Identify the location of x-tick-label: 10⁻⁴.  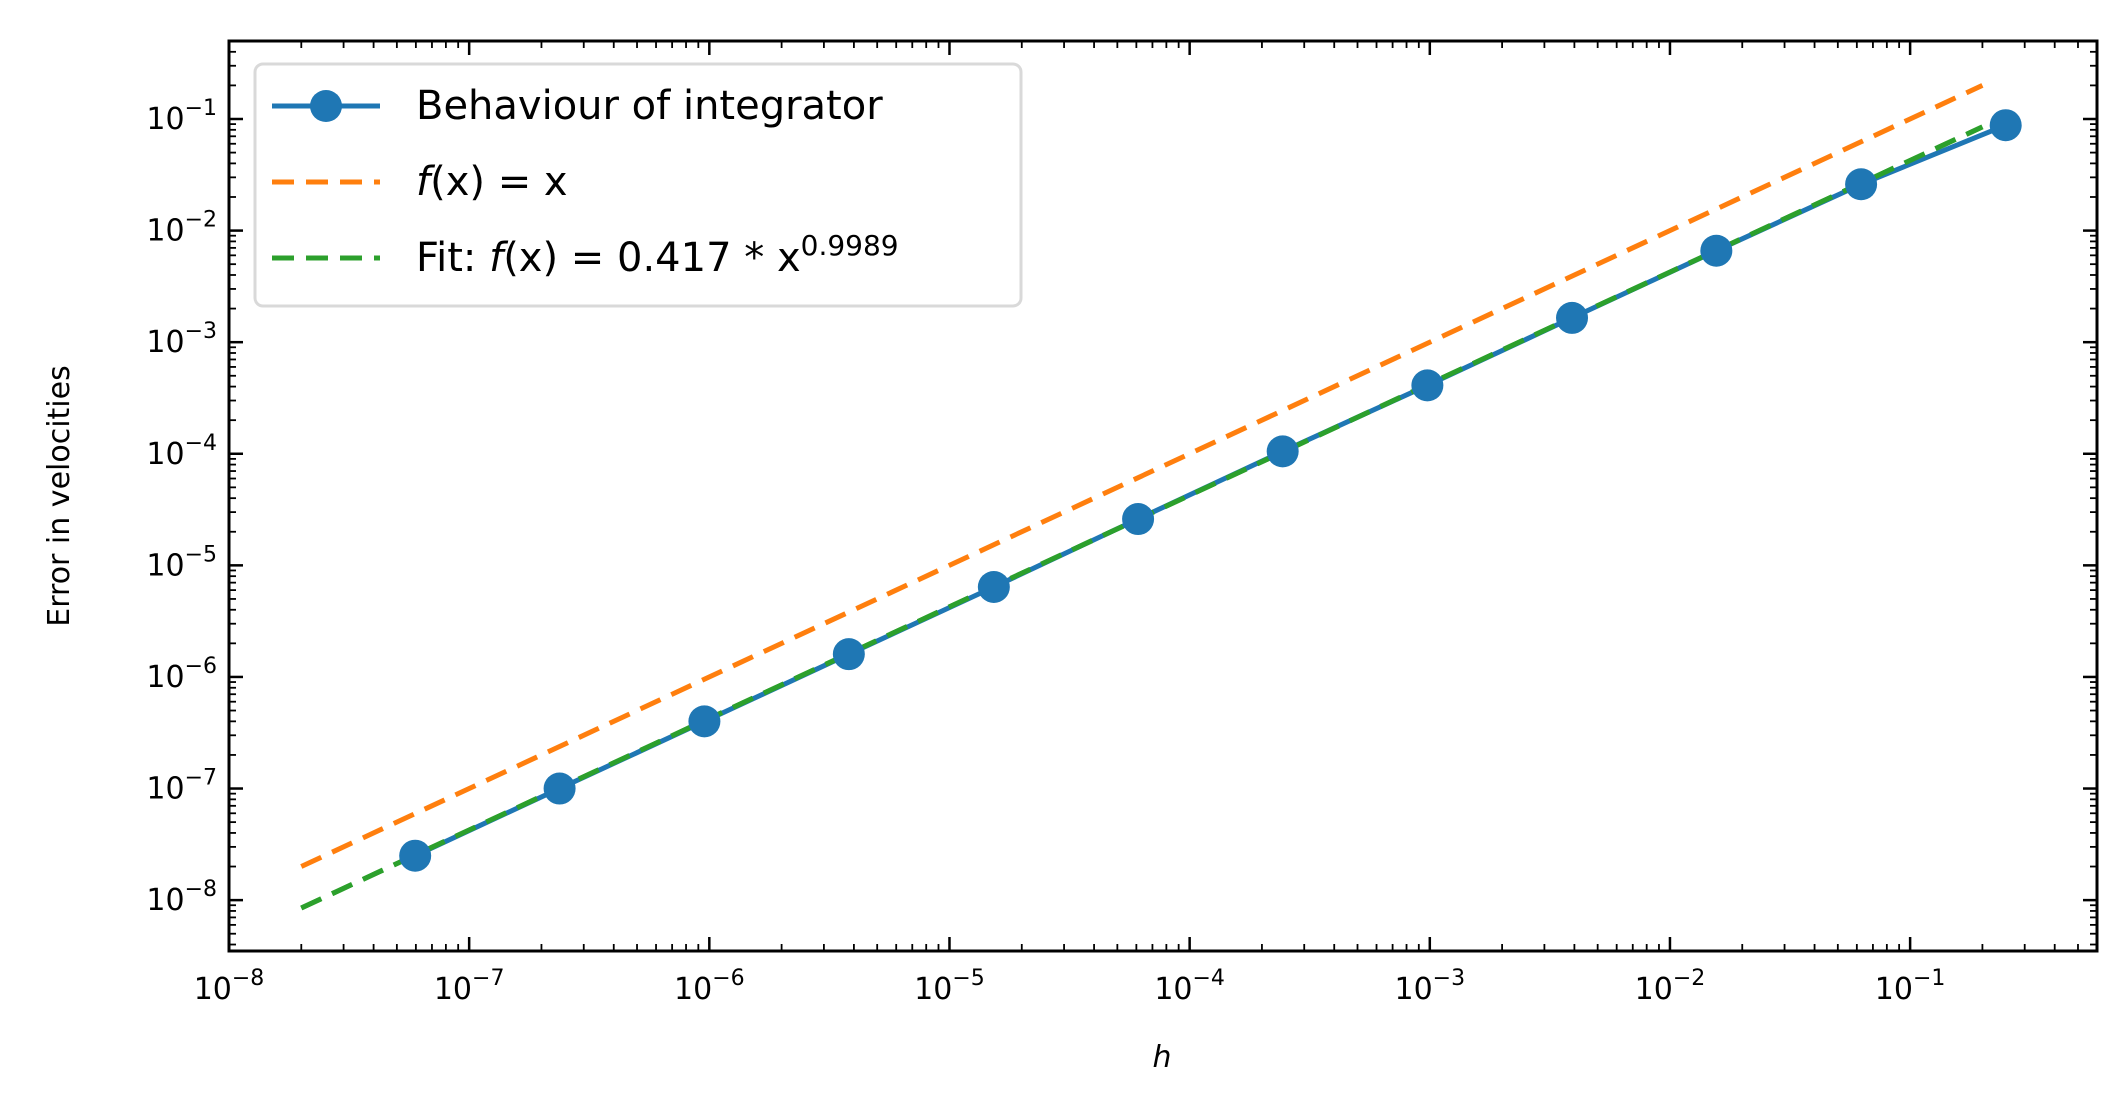
(1189, 986).